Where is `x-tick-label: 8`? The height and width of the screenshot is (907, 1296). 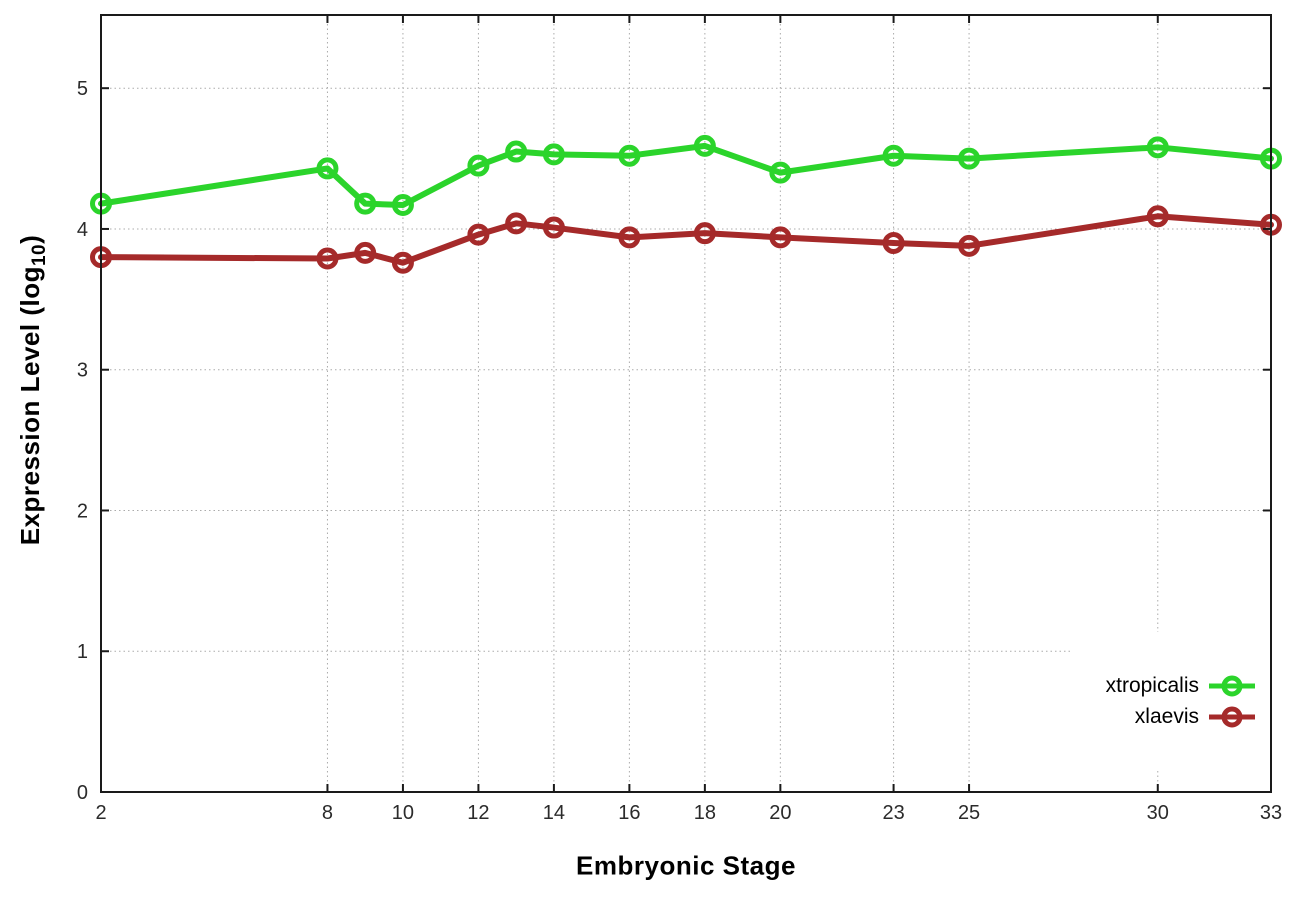
x-tick-label: 8 is located at coordinates (327, 813).